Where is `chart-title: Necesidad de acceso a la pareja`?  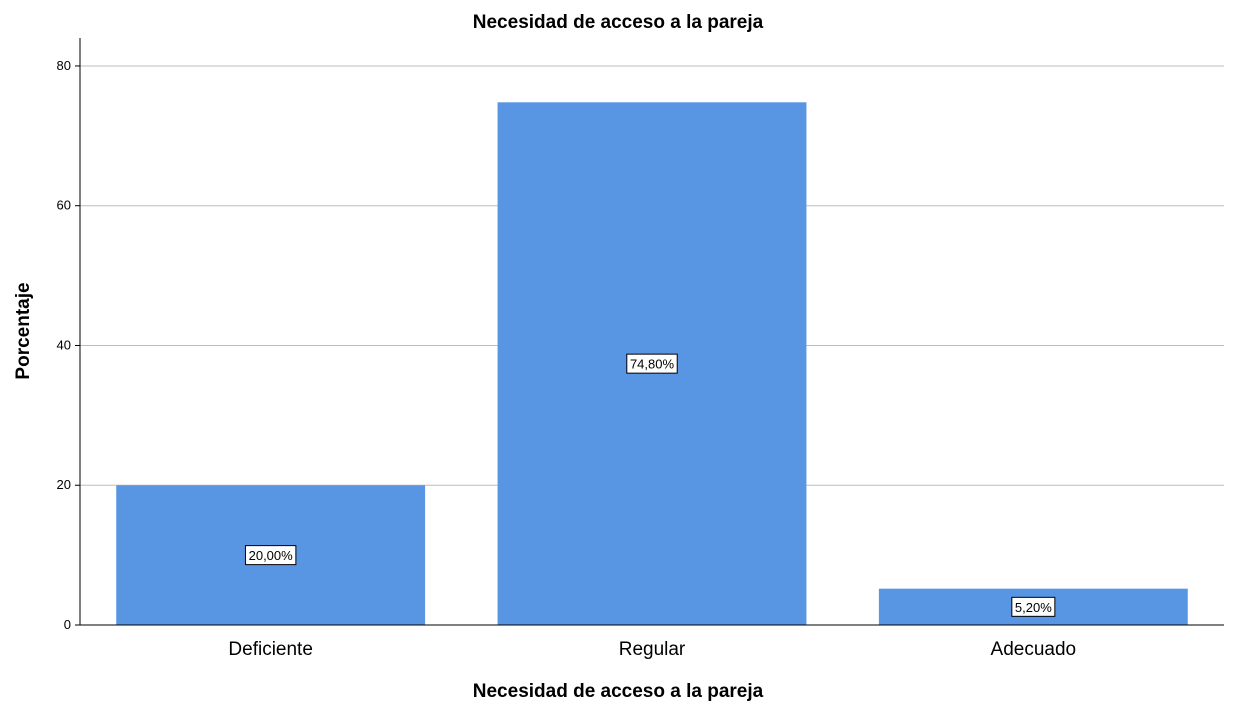 chart-title: Necesidad de acceso a la pareja is located at coordinates (618, 22).